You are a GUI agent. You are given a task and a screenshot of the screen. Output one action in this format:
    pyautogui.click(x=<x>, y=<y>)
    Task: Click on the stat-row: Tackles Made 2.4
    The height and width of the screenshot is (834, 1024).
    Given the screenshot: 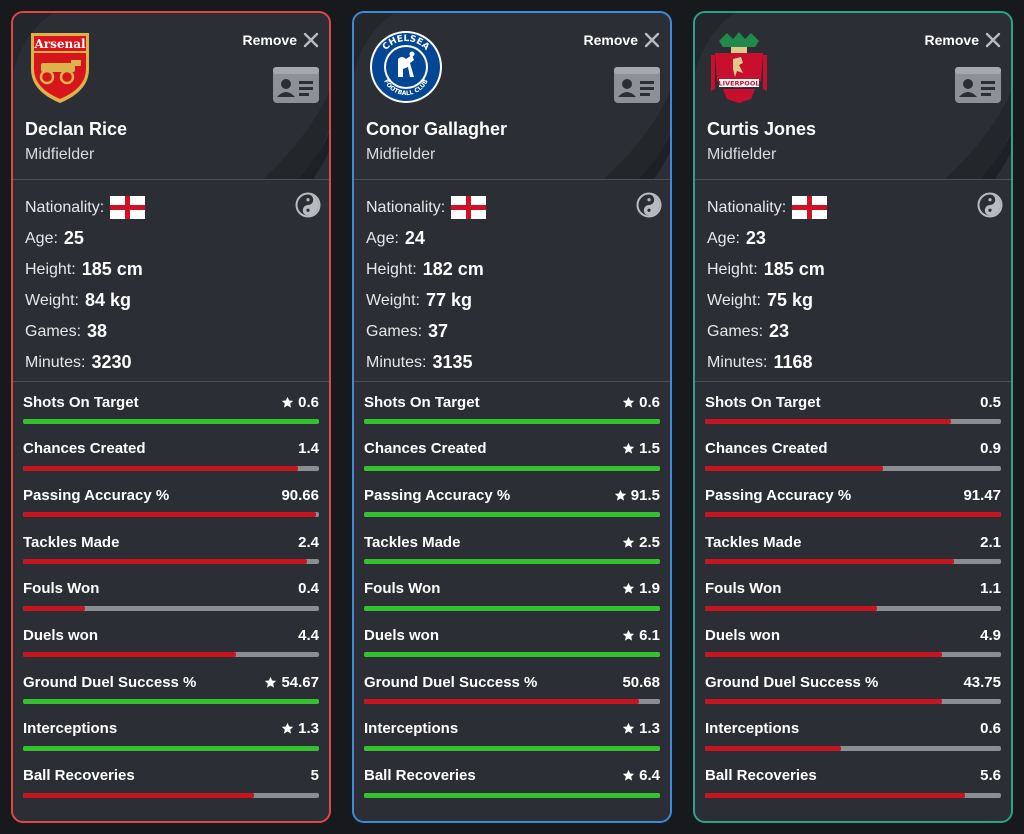 What is the action you would take?
    pyautogui.click(x=171, y=545)
    